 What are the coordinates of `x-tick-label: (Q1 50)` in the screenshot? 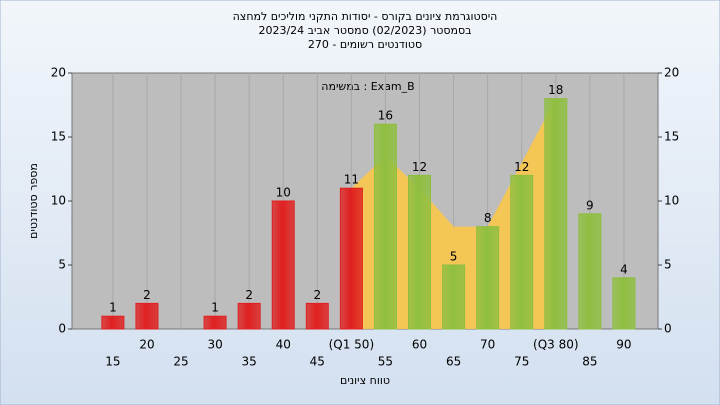 It's located at (352, 345).